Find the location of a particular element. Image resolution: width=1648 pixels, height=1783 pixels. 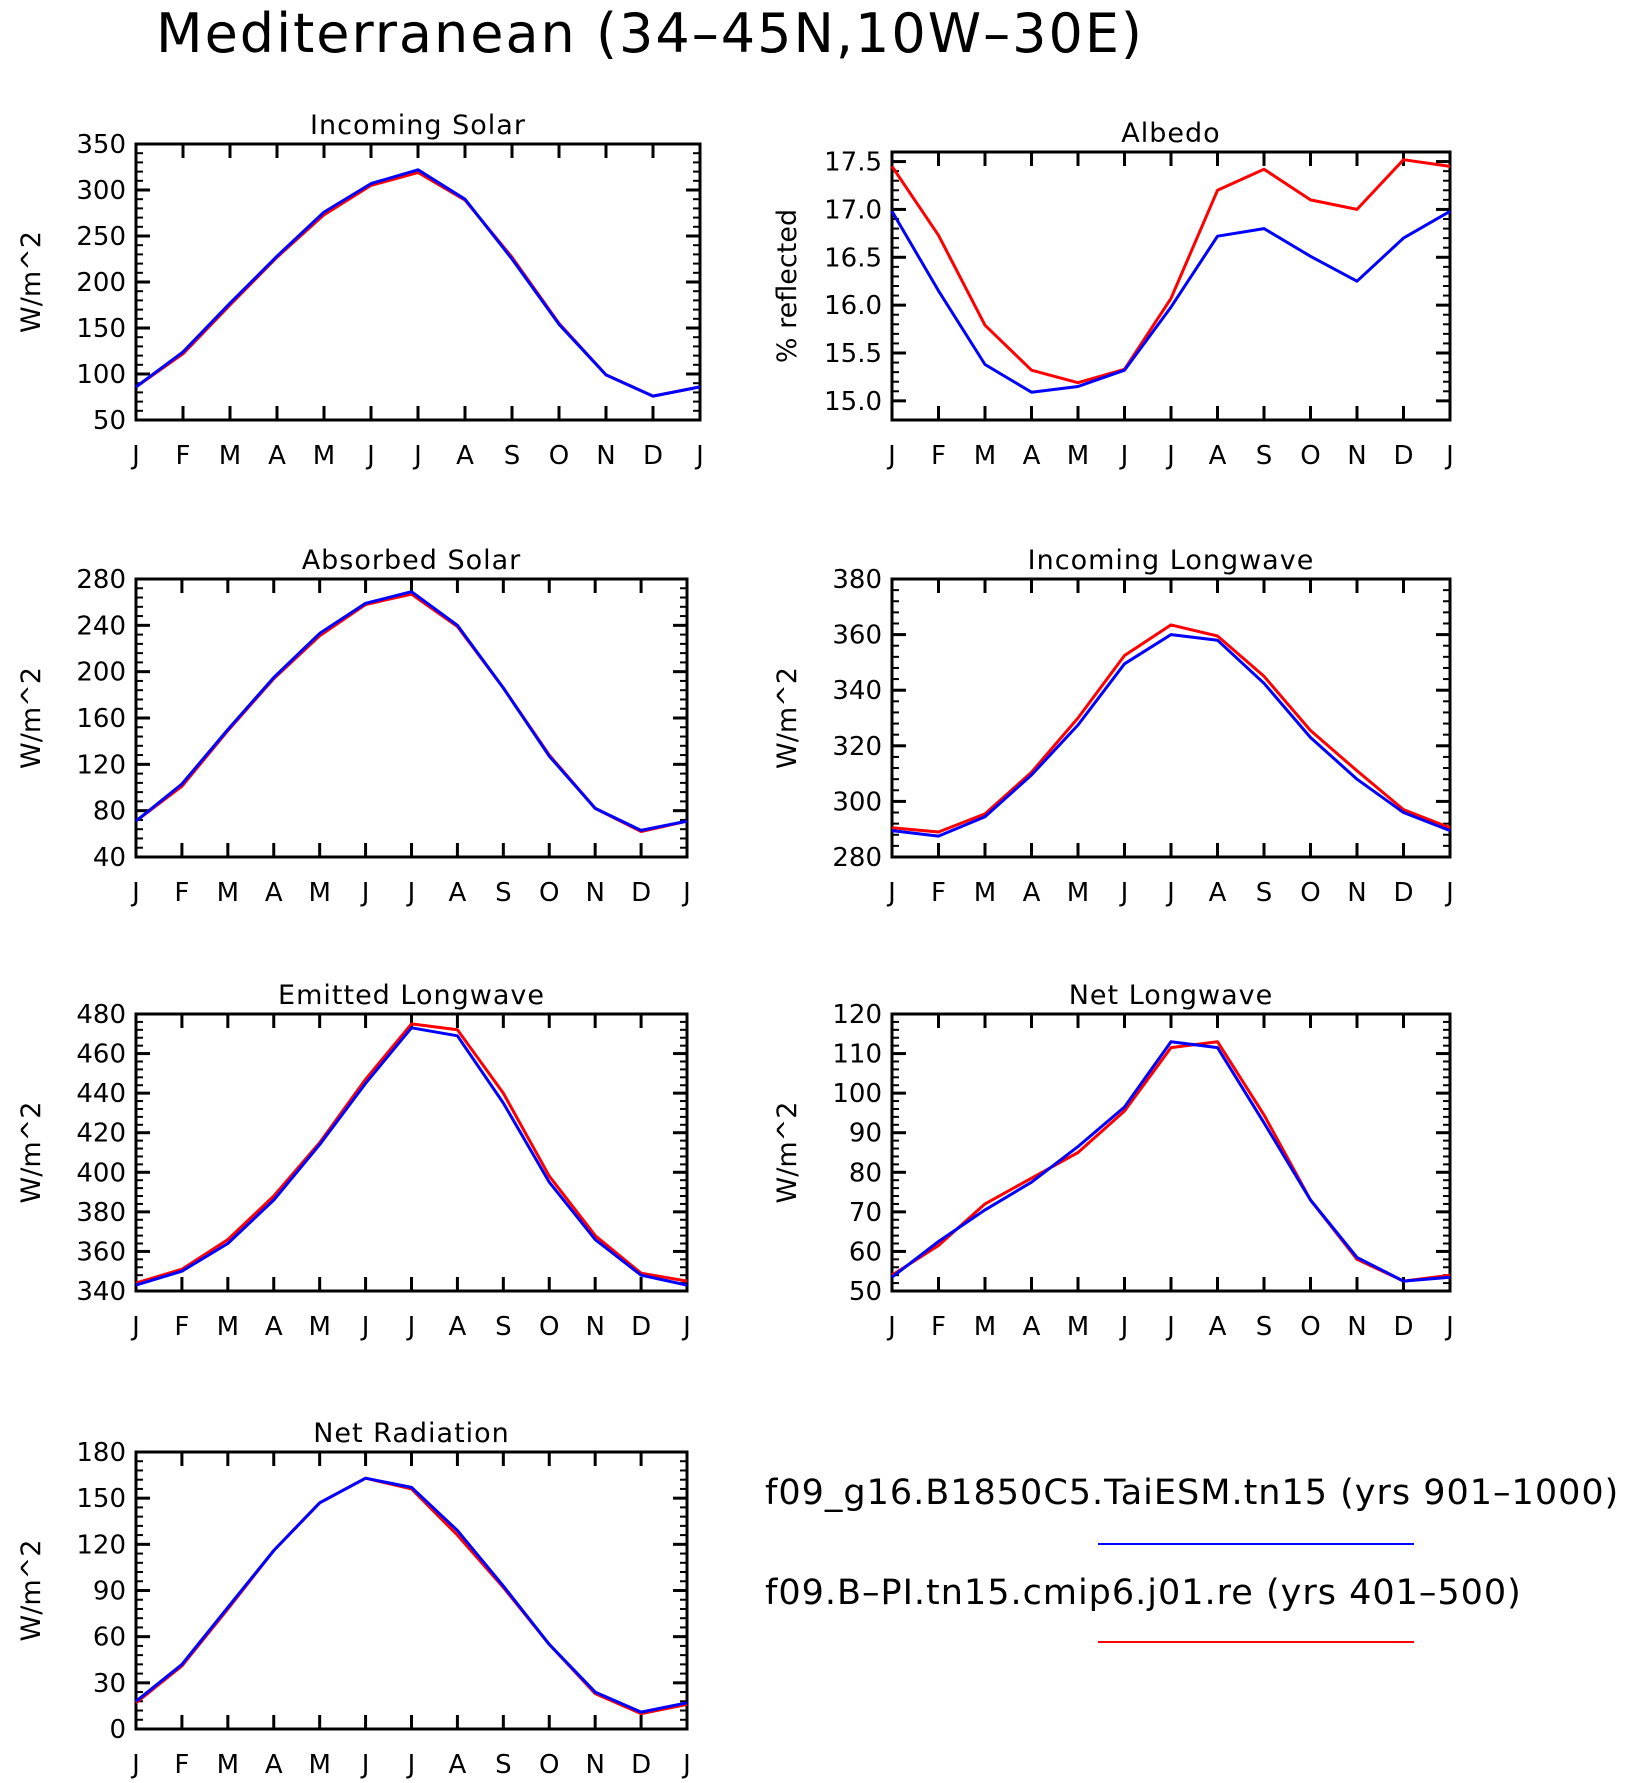

y-tick-label: 340 is located at coordinates (857, 691).